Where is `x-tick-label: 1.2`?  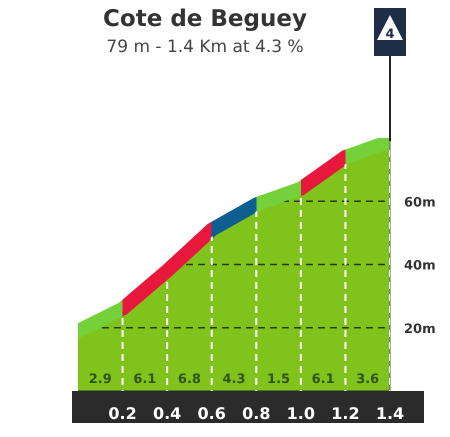
x-tick-label: 1.2 is located at coordinates (345, 413).